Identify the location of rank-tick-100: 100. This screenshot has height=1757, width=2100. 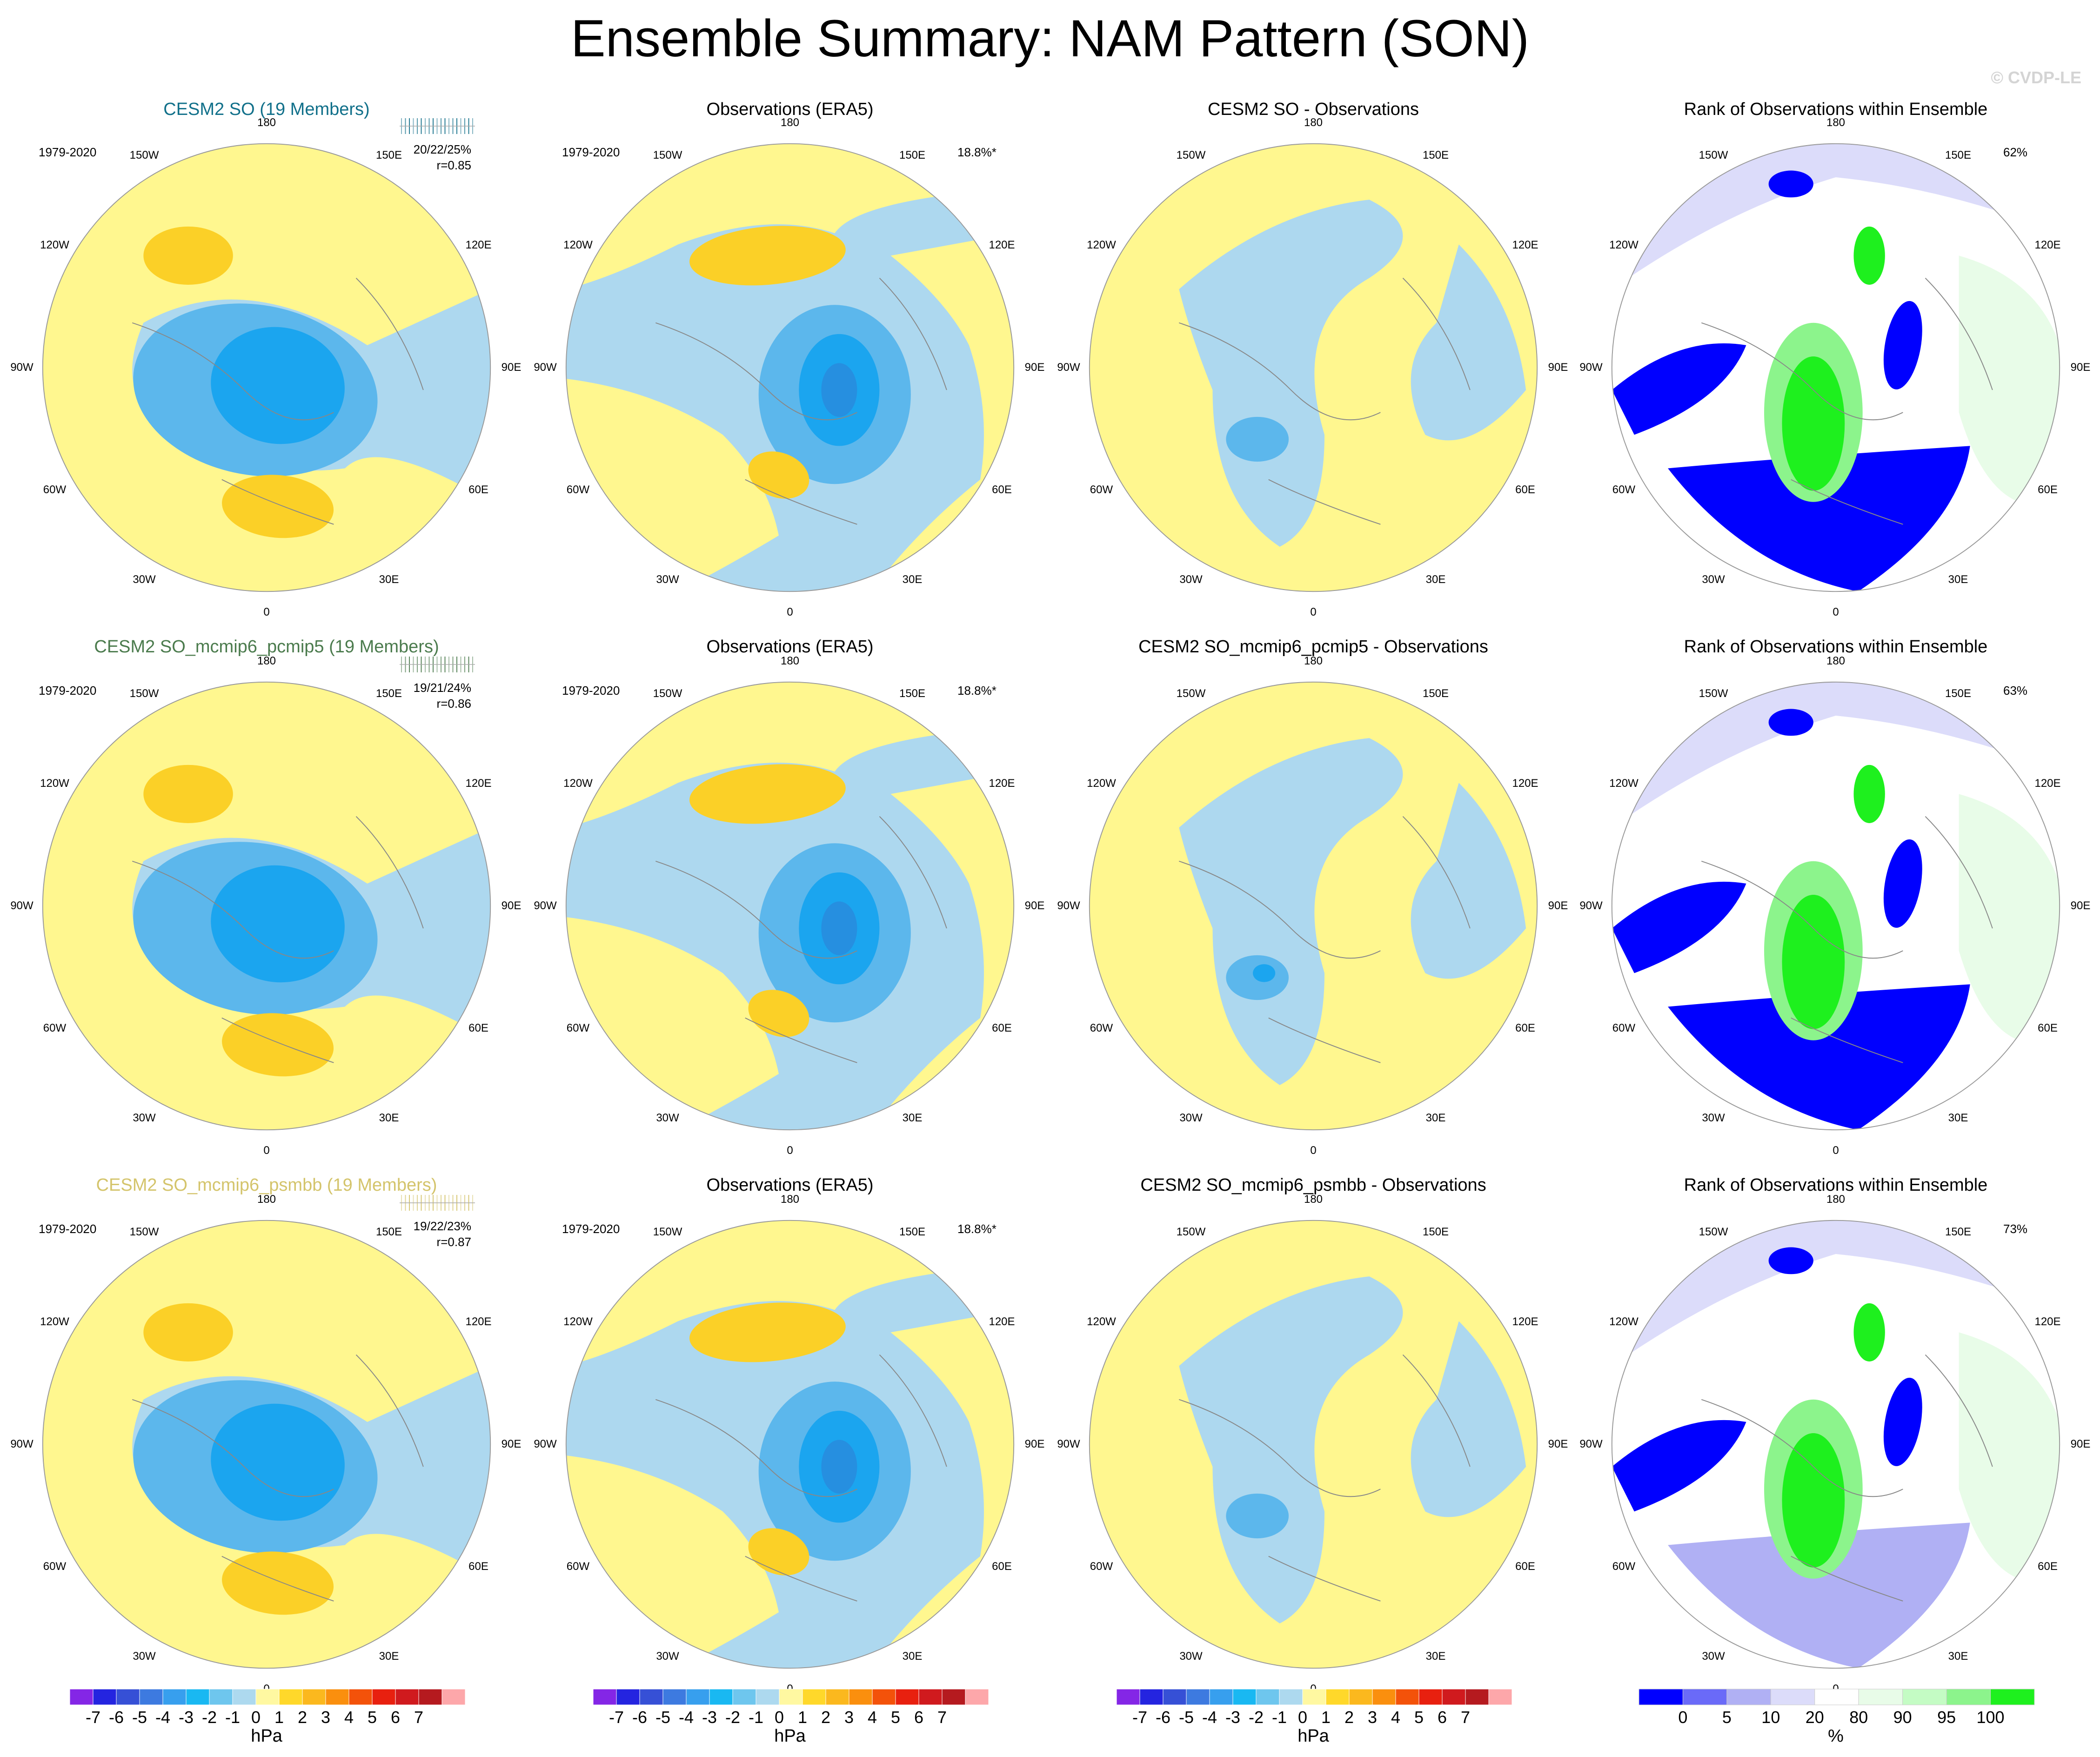
(1990, 1717).